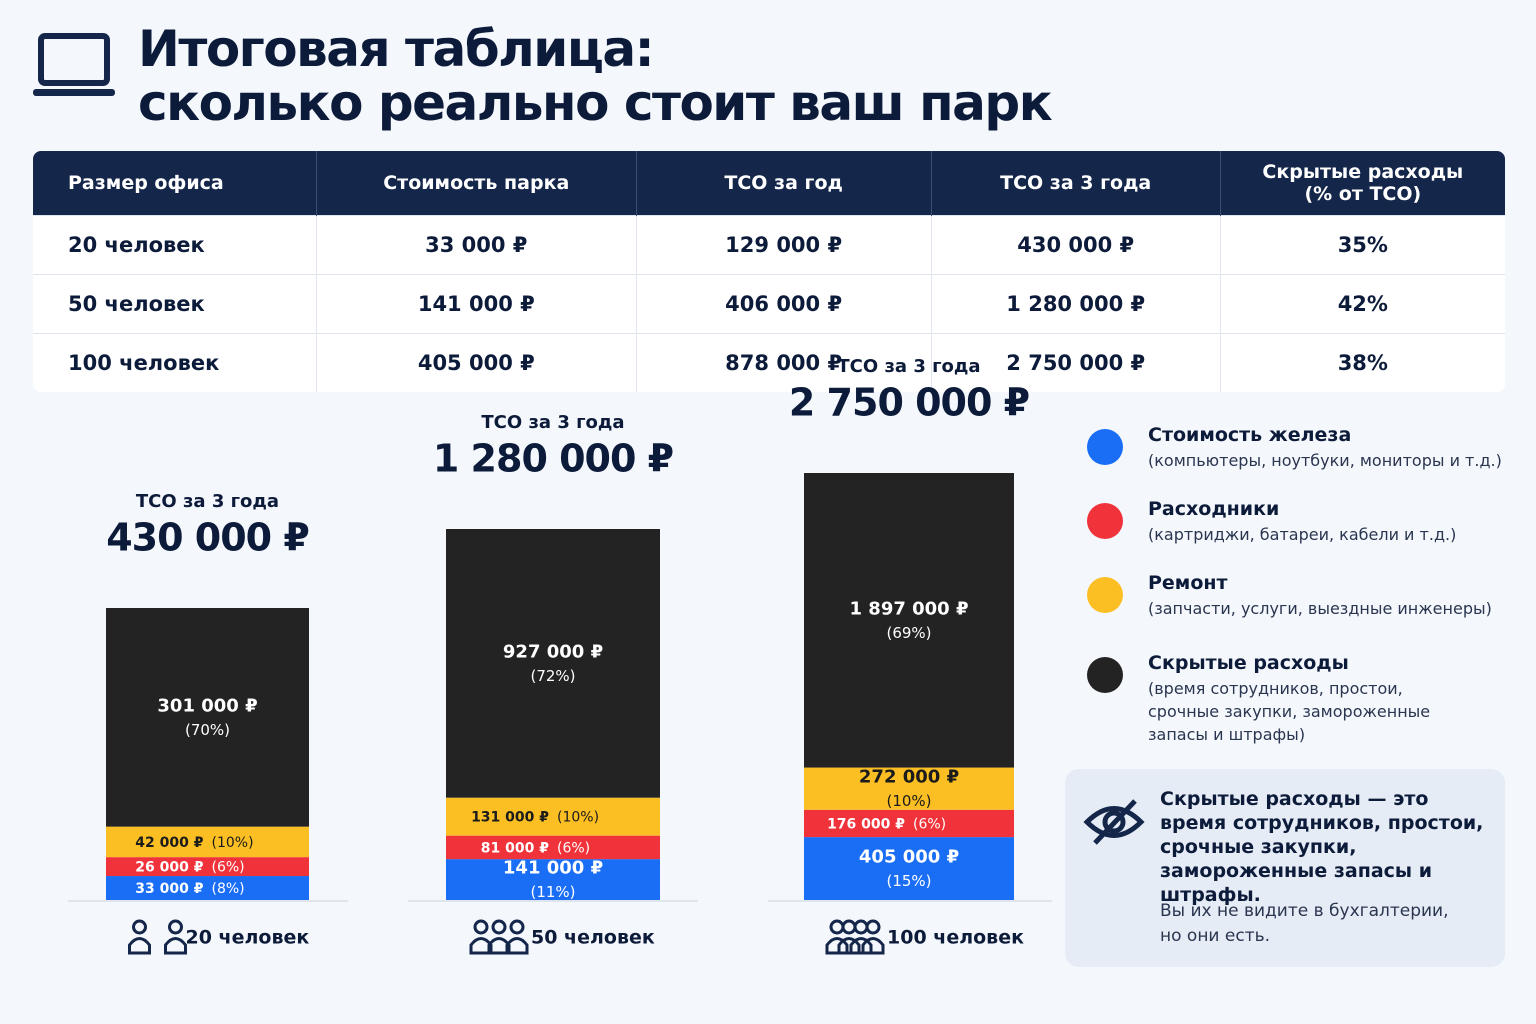 The image size is (1536, 1024). I want to click on legend-name: Ремонт, so click(1188, 583).